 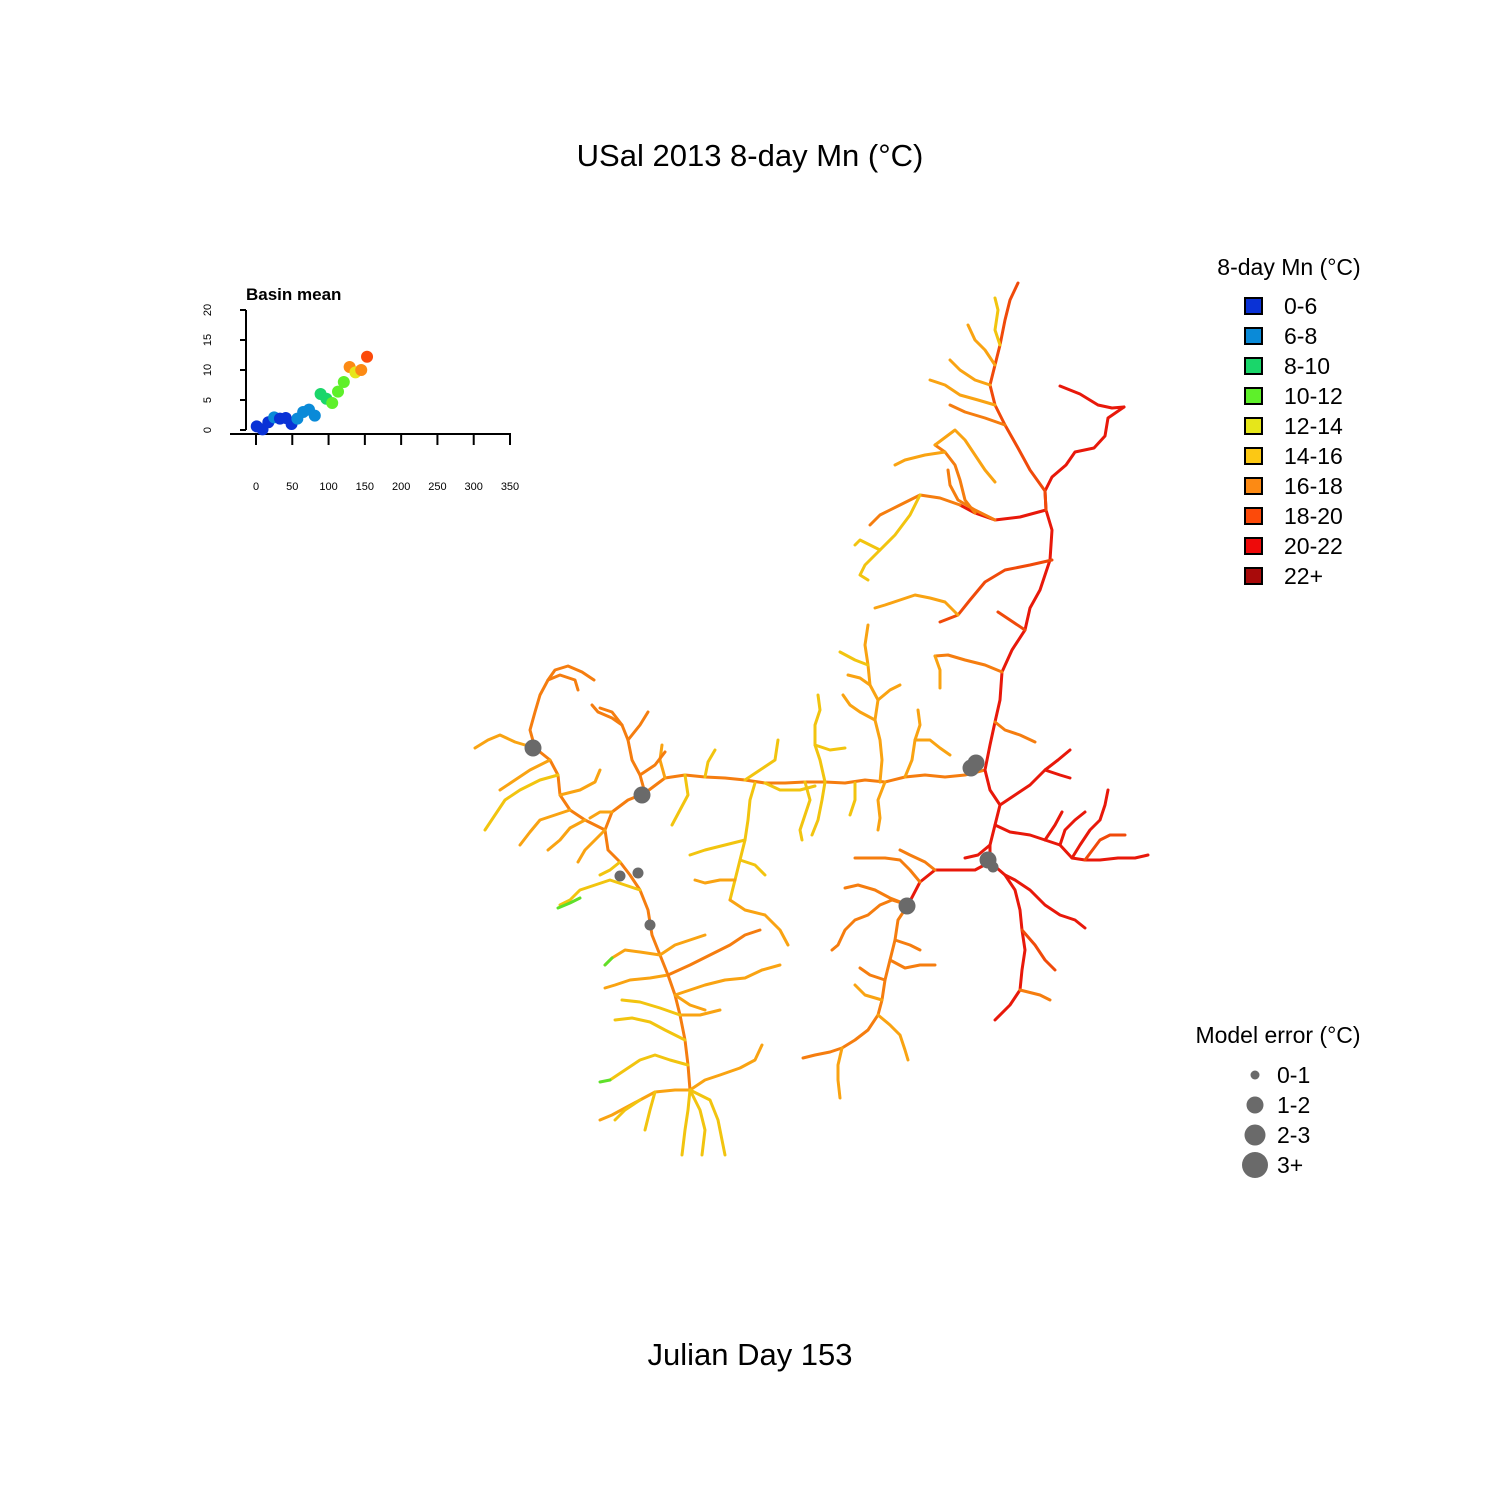 I want to click on error-legend: Model error (°C) 0-1 1-2 2-3 3+, so click(x=1278, y=1100).